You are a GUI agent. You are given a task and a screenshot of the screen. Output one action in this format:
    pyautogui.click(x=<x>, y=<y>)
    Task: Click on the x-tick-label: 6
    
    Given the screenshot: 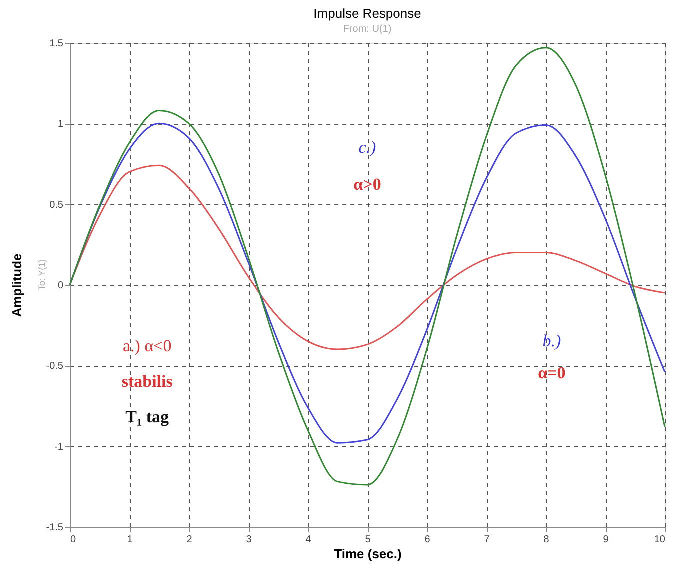 What is the action you would take?
    pyautogui.click(x=427, y=540)
    